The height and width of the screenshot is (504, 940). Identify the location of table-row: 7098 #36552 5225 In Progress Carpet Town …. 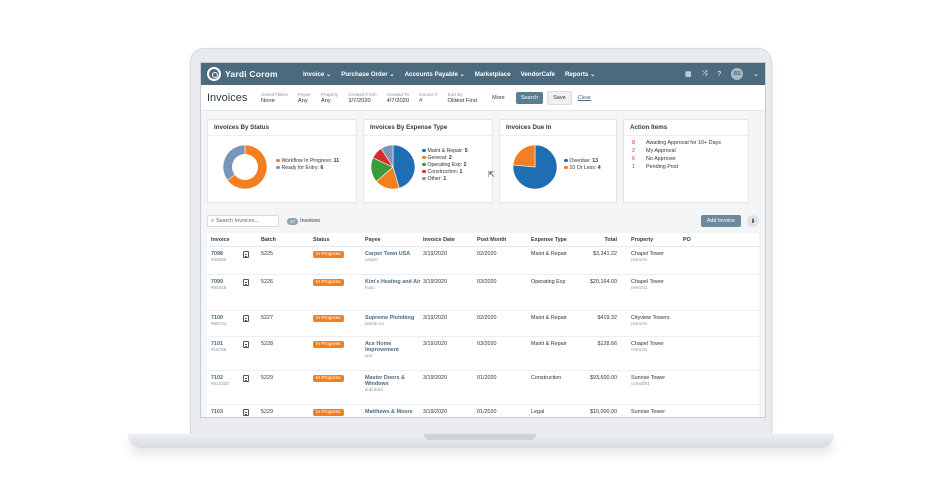
(483, 261).